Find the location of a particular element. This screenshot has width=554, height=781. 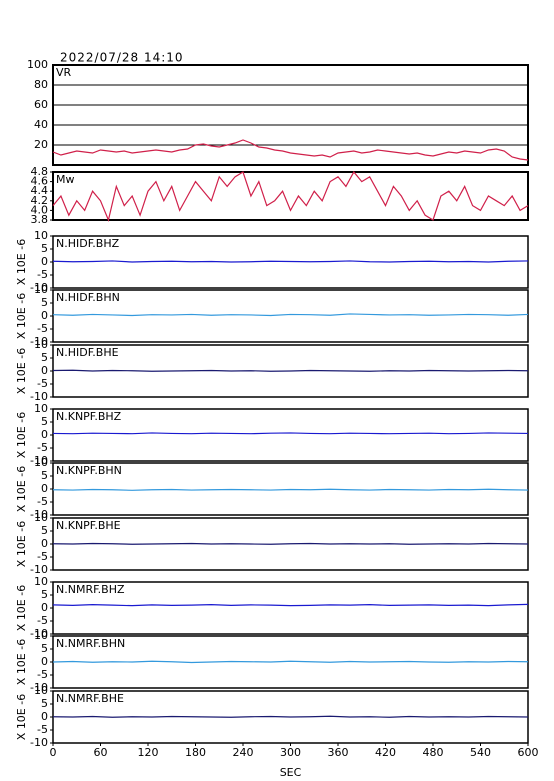

y-tick-label: 40 is located at coordinates (41, 124).